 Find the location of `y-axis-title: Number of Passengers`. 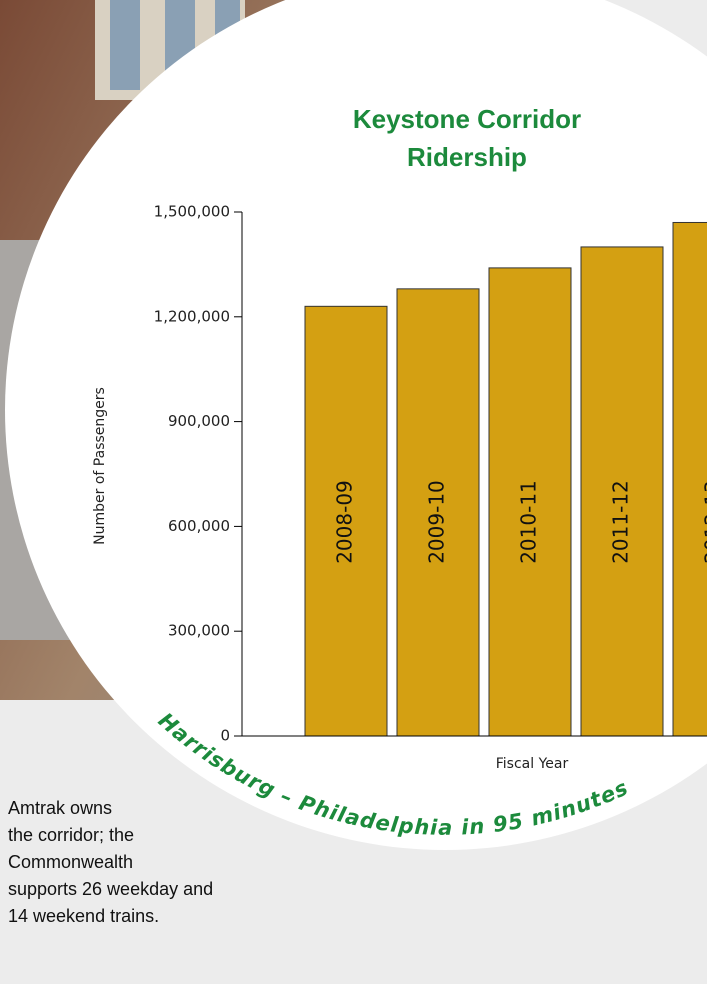

y-axis-title: Number of Passengers is located at coordinates (100, 466).